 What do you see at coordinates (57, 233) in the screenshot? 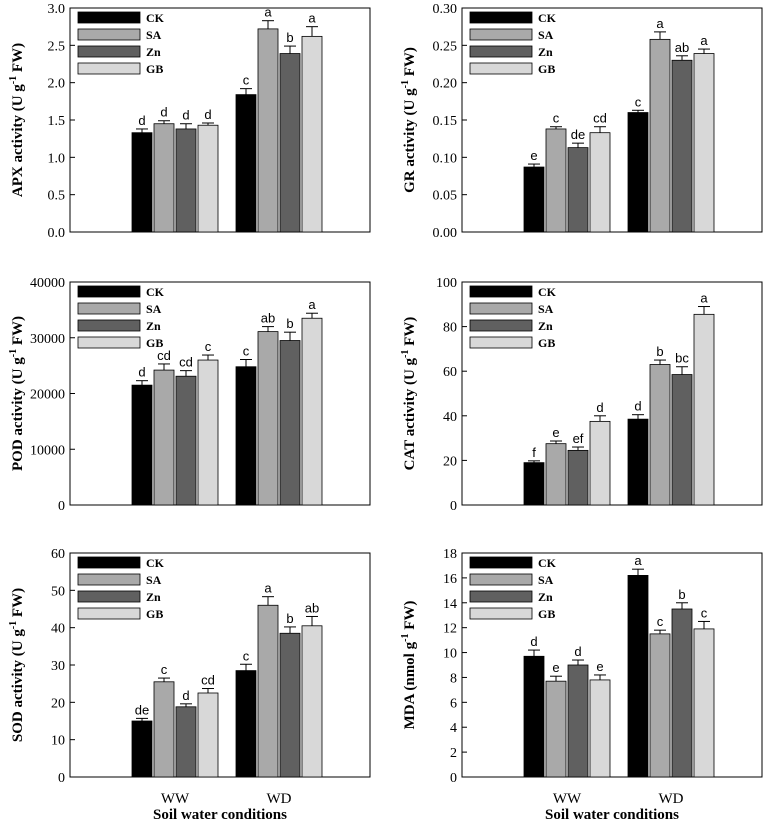
I see `y-tick-label: 0.0` at bounding box center [57, 233].